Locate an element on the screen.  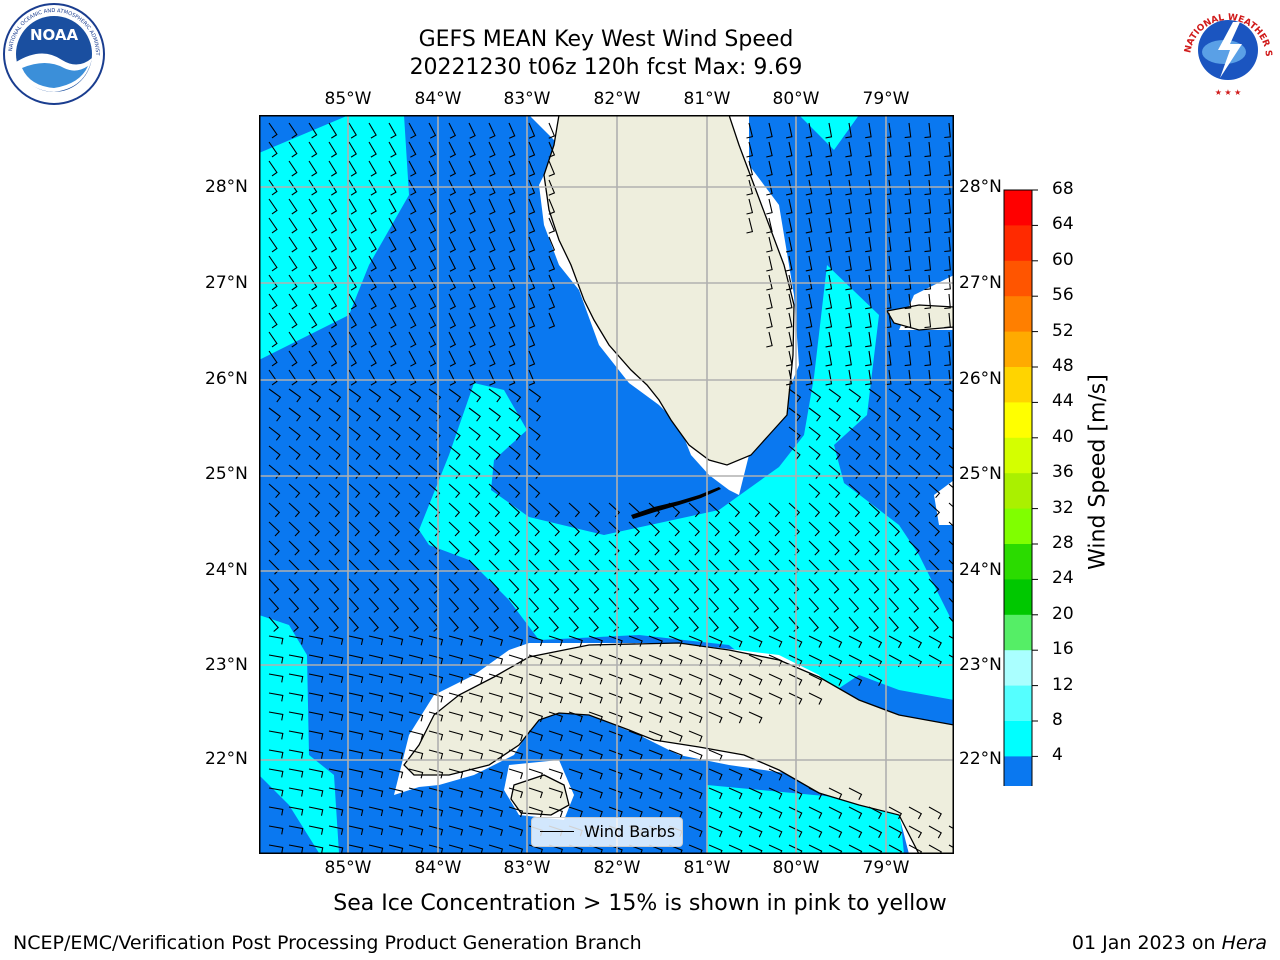
lon-label-bottom: 83°W is located at coordinates (527, 868).